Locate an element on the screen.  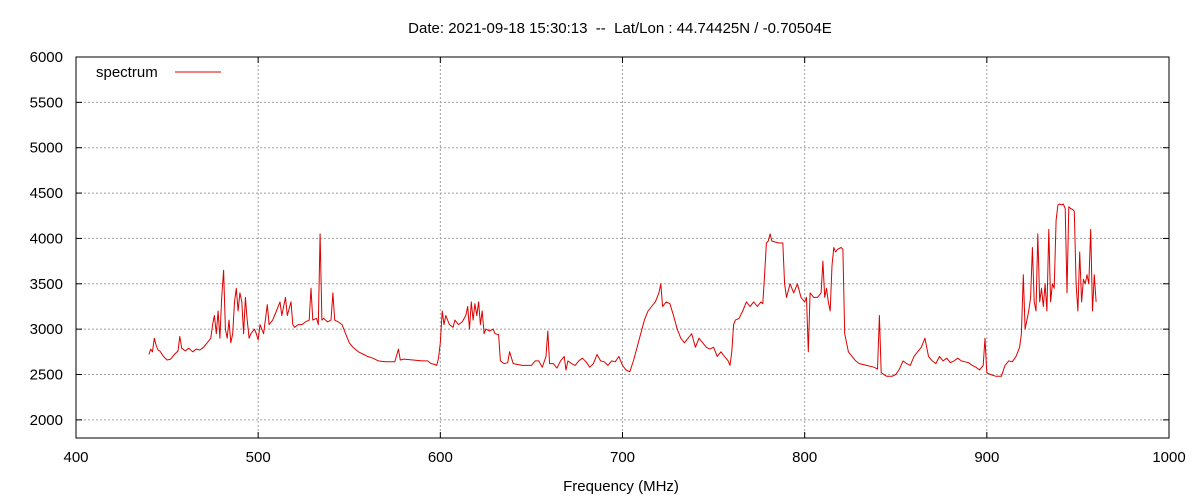
x-axis-label: Frequency (MHz) is located at coordinates (621, 486).